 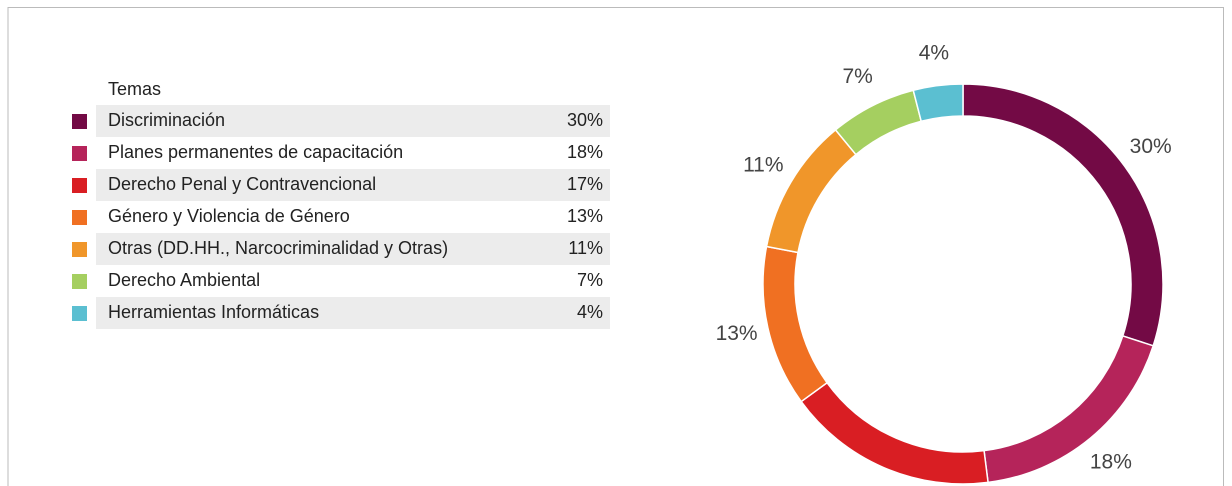 I want to click on legend-value: 18%, so click(x=585, y=152).